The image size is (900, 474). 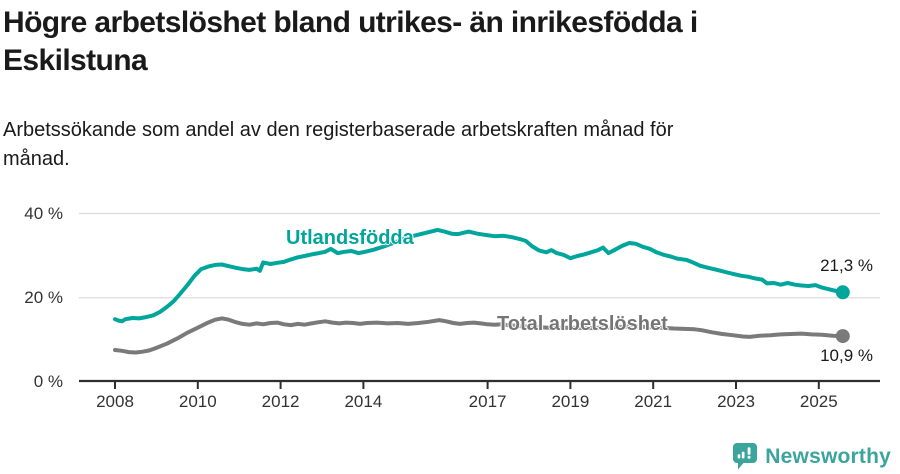 What do you see at coordinates (115, 401) in the screenshot?
I see `x-axis-tick-label: 2008` at bounding box center [115, 401].